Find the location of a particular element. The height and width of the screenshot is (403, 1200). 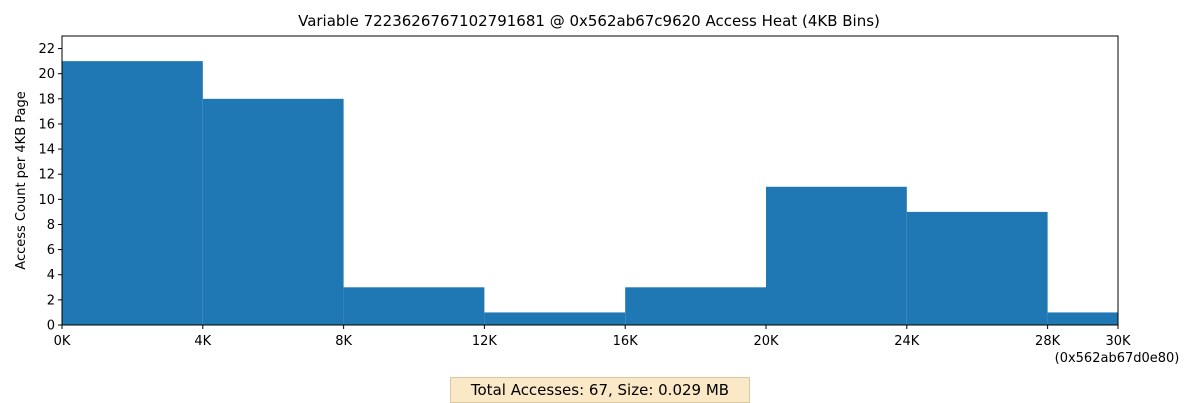

x-tick-label: 16K is located at coordinates (626, 341).